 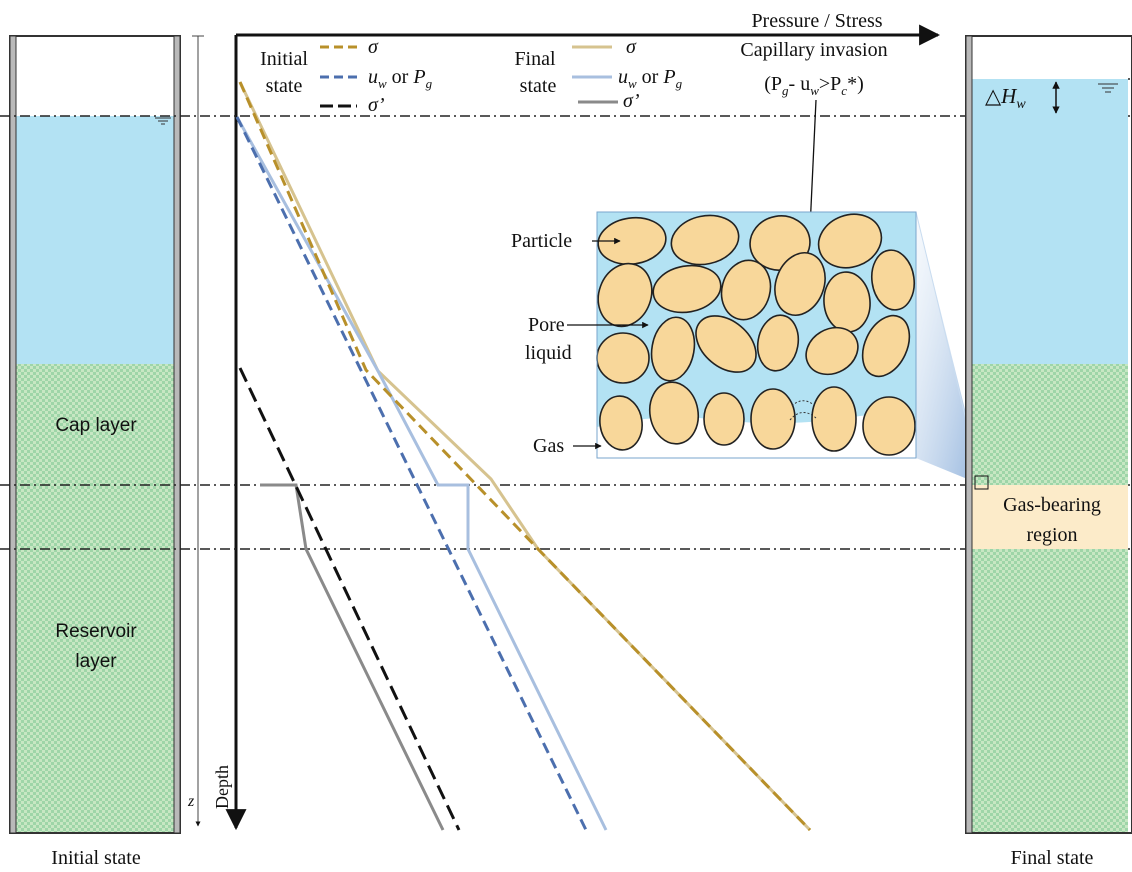 I want to click on legend-final-uw-label: uw or Pg, so click(x=650, y=78).